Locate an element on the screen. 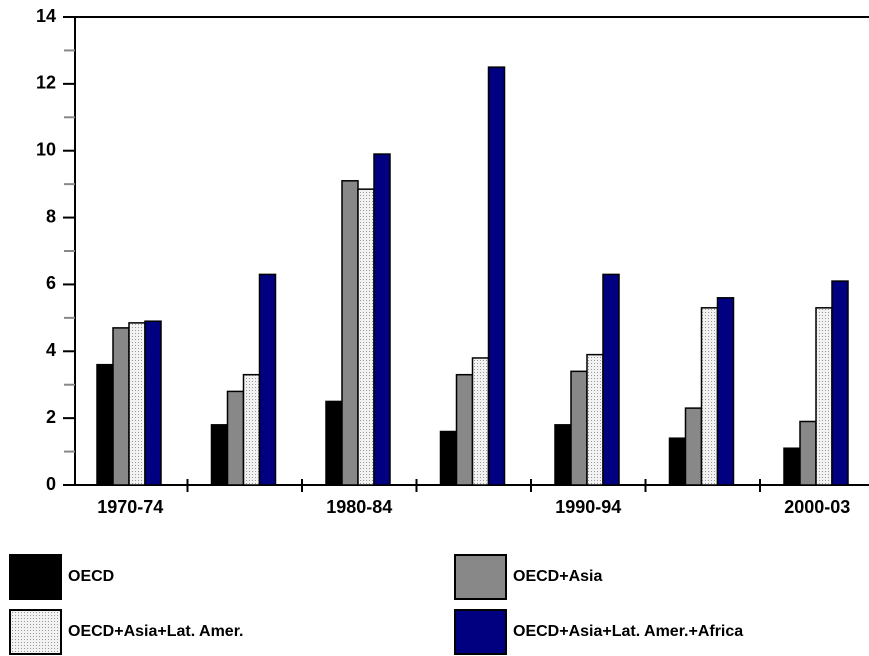  legend-label: OECD+Asia+Lat. Amer. is located at coordinates (155, 631).